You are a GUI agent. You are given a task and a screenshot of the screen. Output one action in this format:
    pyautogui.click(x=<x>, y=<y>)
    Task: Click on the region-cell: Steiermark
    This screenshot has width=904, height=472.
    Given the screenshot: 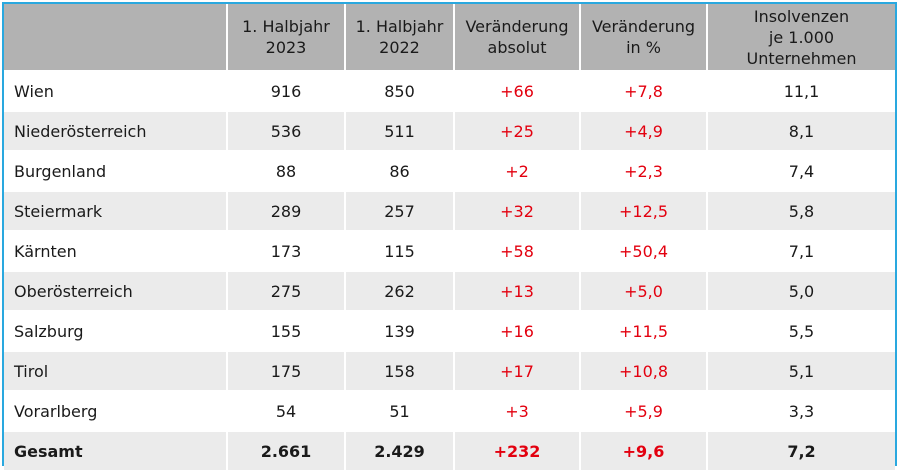 What is the action you would take?
    pyautogui.click(x=116, y=211)
    